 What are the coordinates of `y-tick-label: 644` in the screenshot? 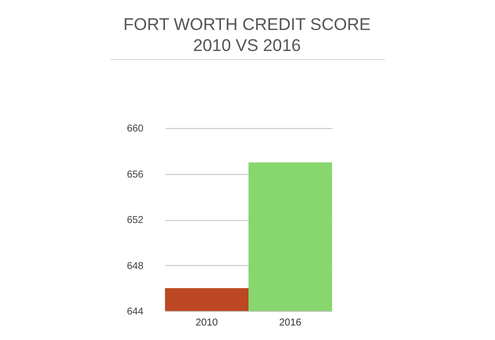 It's located at (135, 312).